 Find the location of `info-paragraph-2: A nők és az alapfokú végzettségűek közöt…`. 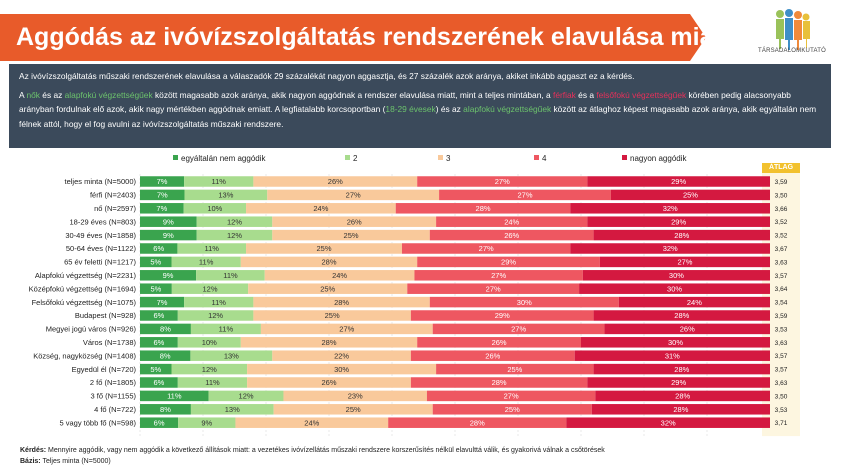

info-paragraph-2: A nők és az alapfokú végzettségűek közöt… is located at coordinates (420, 109).